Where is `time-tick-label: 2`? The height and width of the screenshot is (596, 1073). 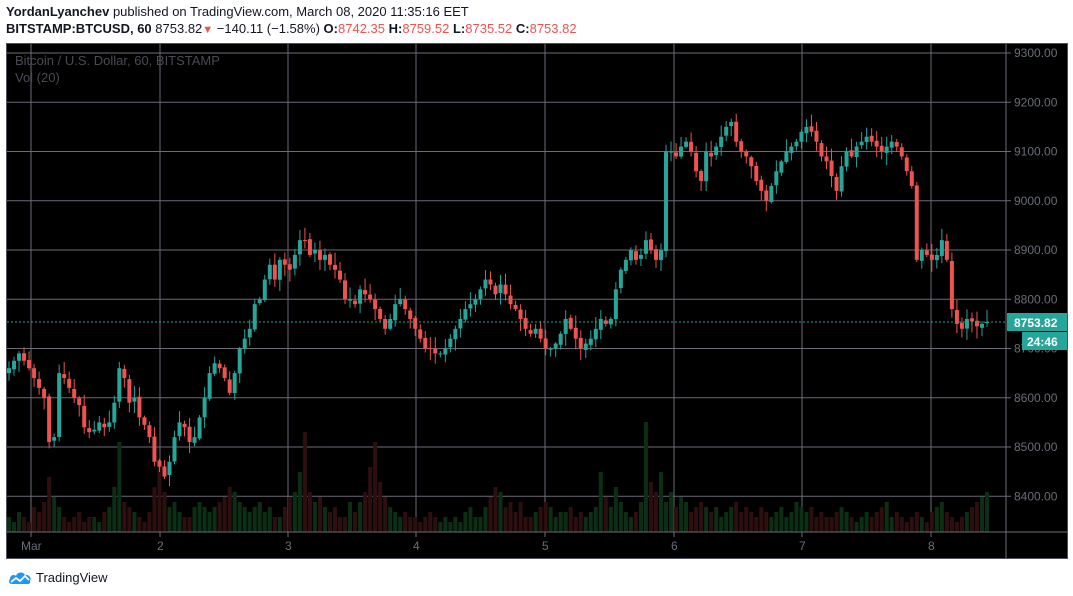 time-tick-label: 2 is located at coordinates (160, 546).